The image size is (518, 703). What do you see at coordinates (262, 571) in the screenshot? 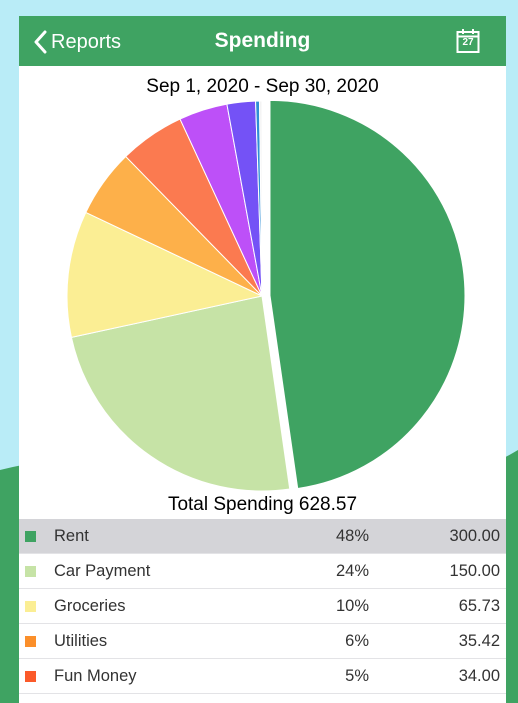
I see `table-row: Car Payment 24% 150.00` at bounding box center [262, 571].